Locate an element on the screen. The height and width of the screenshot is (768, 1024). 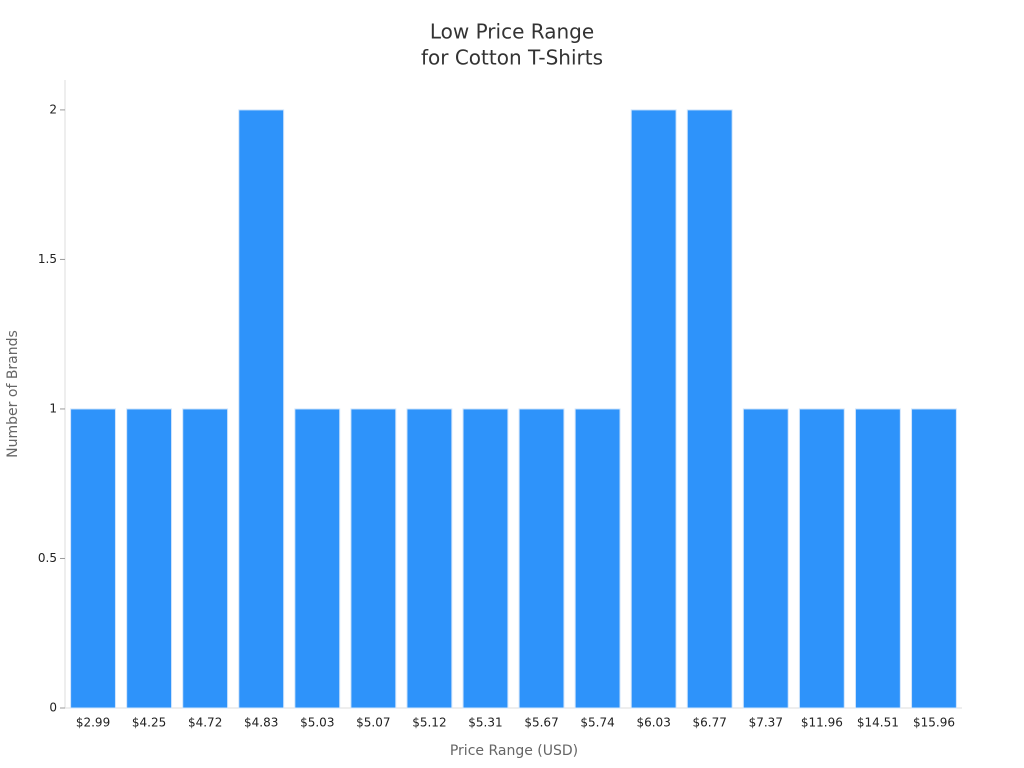
x-tick-label: $5.03 is located at coordinates (317, 723).